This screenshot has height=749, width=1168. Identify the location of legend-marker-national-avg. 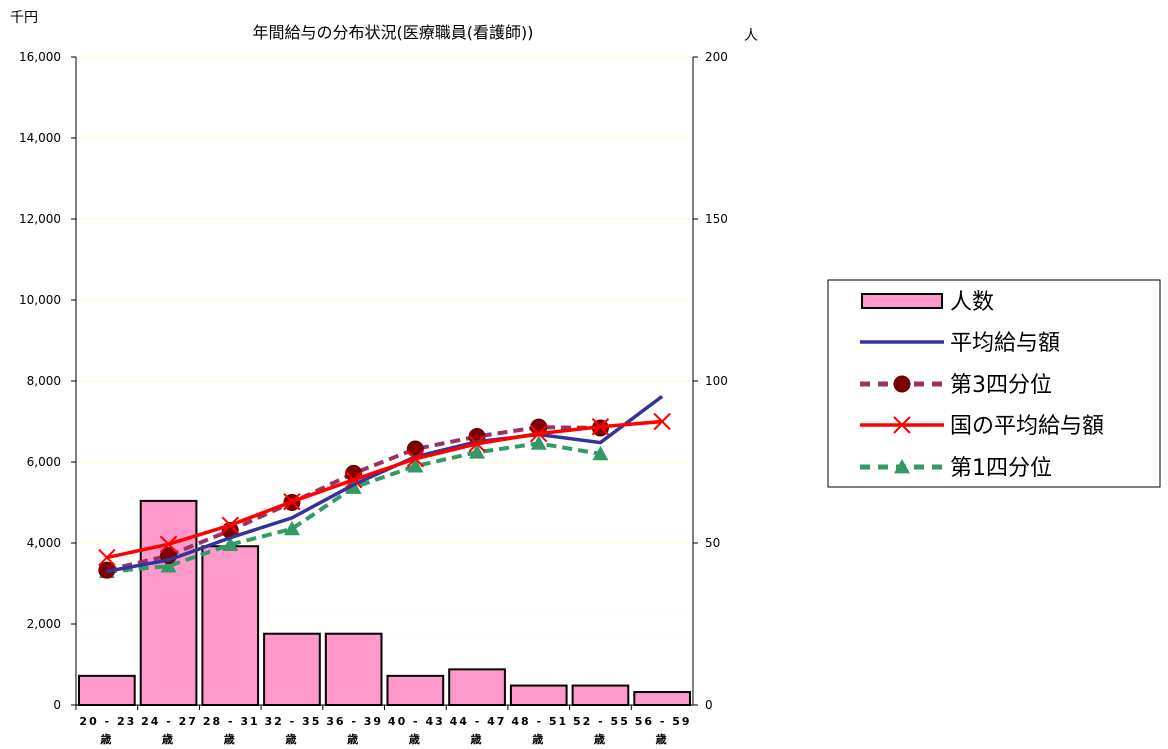
(902, 425).